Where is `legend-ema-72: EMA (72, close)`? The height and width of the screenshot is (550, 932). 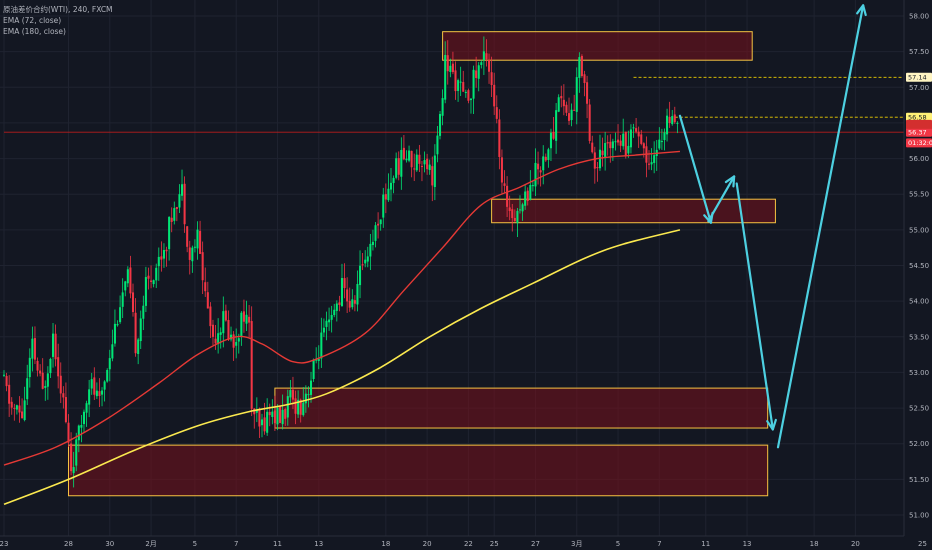
legend-ema-72: EMA (72, close) is located at coordinates (32, 20).